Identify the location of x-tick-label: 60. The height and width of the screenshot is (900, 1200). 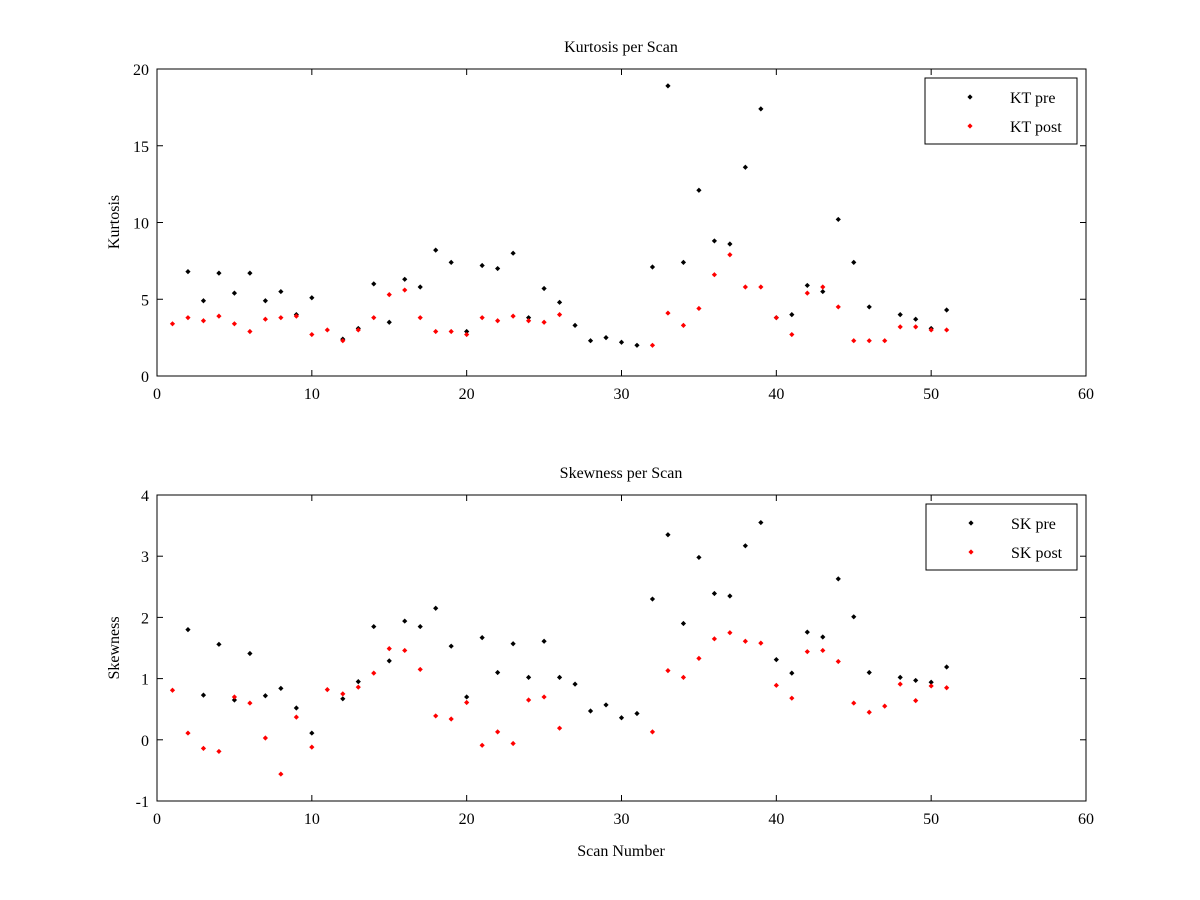
(1086, 394).